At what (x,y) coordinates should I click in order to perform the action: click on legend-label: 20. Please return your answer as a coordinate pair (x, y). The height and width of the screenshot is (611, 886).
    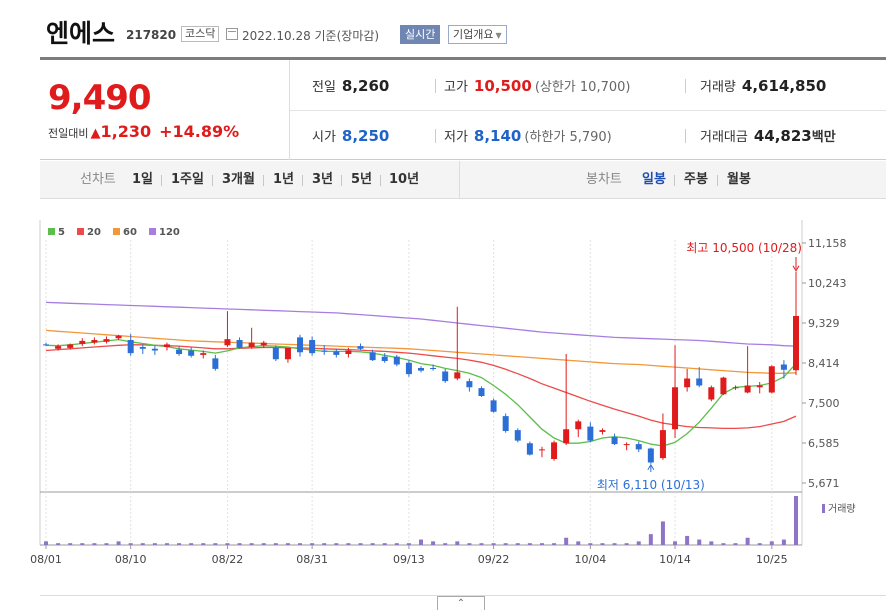
    Looking at the image, I should click on (94, 232).